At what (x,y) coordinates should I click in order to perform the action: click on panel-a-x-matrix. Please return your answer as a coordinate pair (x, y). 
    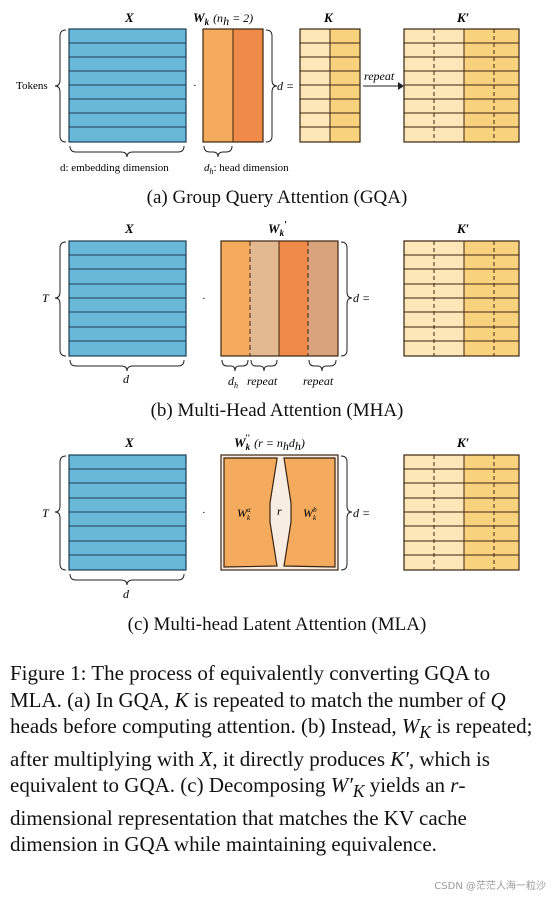
    Looking at the image, I should click on (127, 85).